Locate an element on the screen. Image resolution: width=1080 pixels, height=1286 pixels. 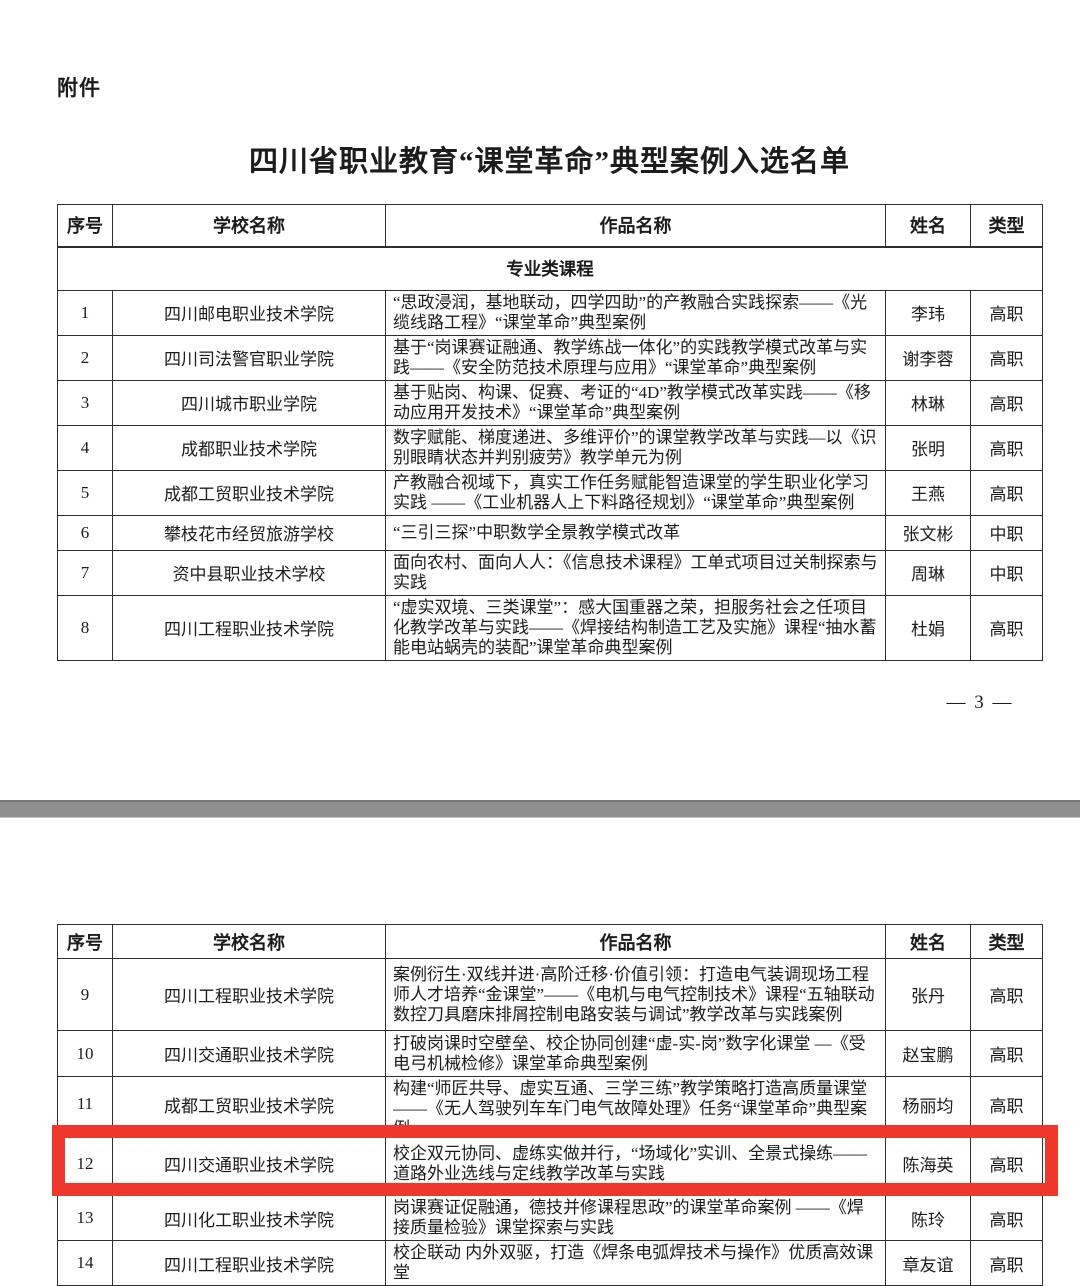
cell-name: 李玮 is located at coordinates (928, 312).